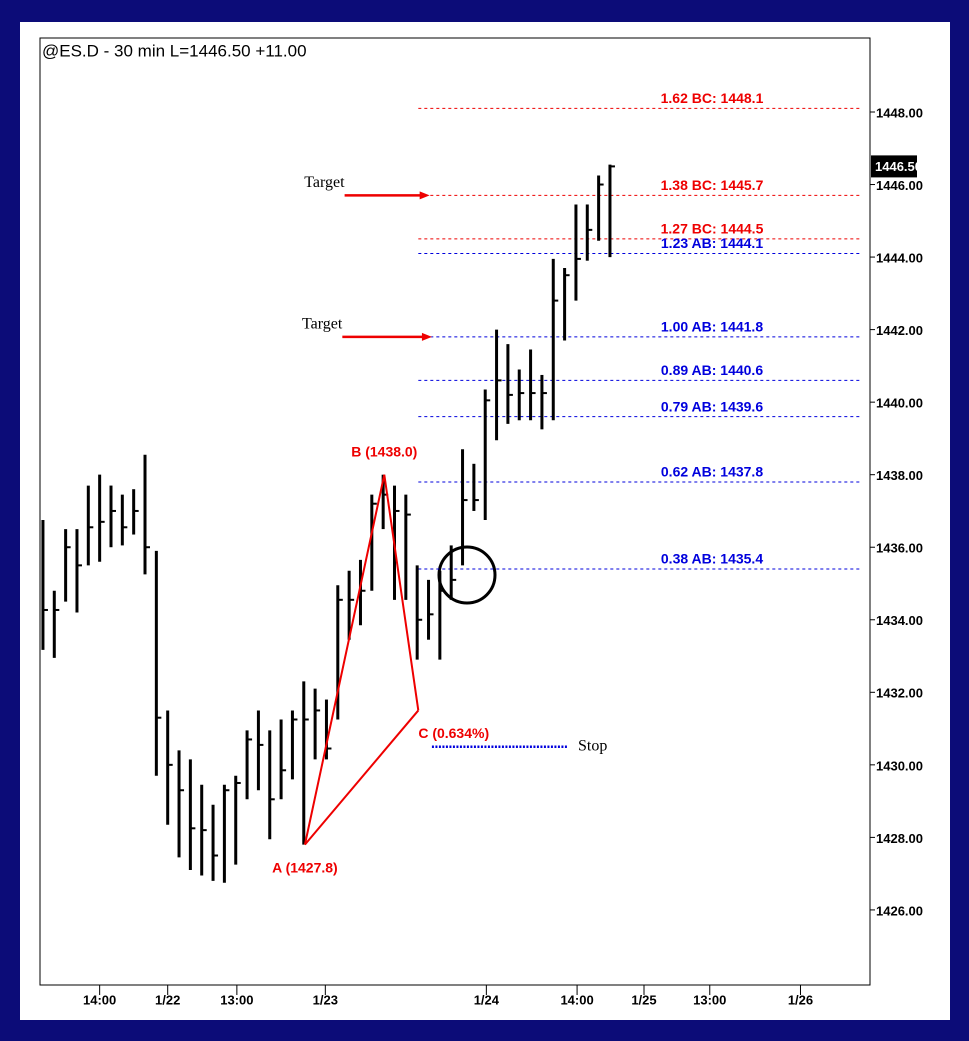 Image resolution: width=969 pixels, height=1041 pixels. What do you see at coordinates (167, 999) in the screenshot?
I see `x-tick-label: 1/22` at bounding box center [167, 999].